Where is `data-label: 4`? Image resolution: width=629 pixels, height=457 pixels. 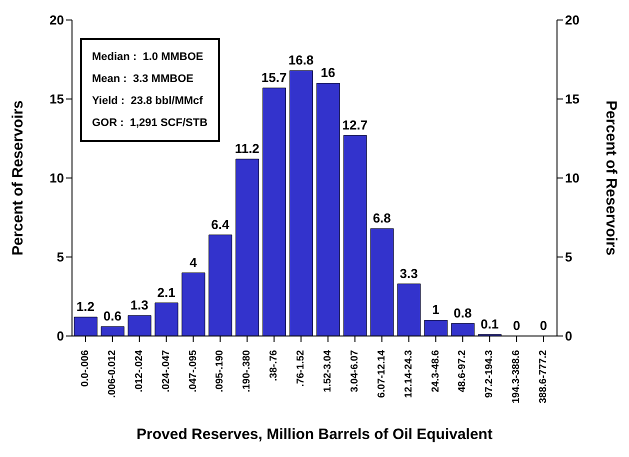 data-label: 4 is located at coordinates (194, 262).